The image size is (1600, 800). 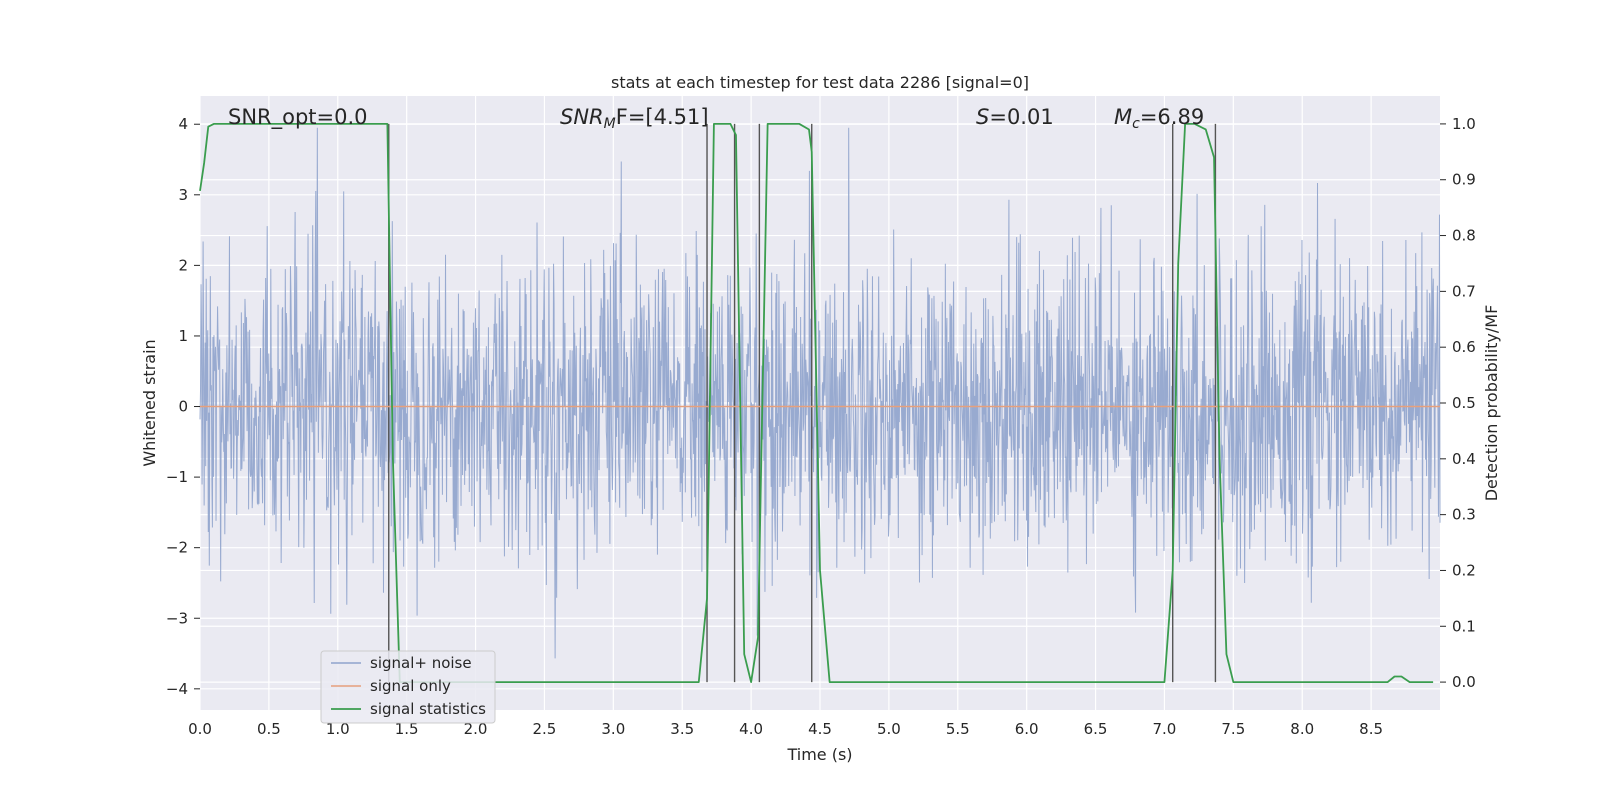 I want to click on x-tick-label: 5.0, so click(x=889, y=729).